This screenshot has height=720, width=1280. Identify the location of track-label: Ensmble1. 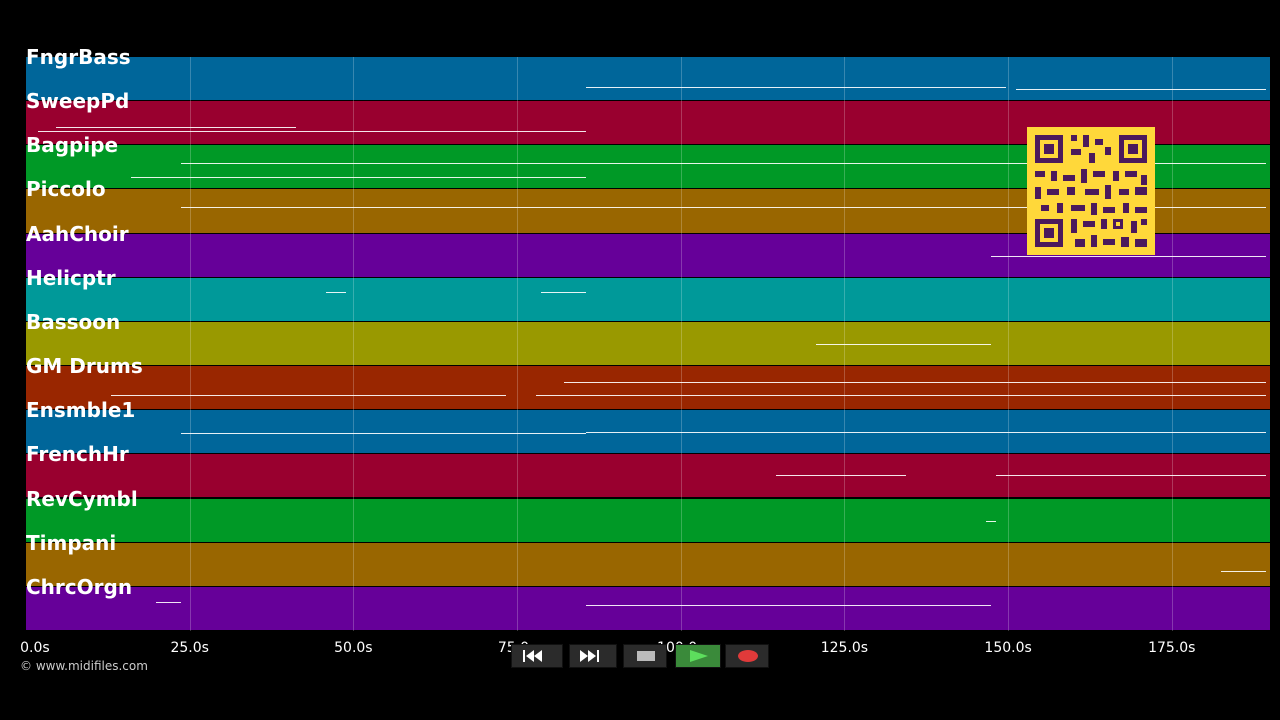
(81, 410).